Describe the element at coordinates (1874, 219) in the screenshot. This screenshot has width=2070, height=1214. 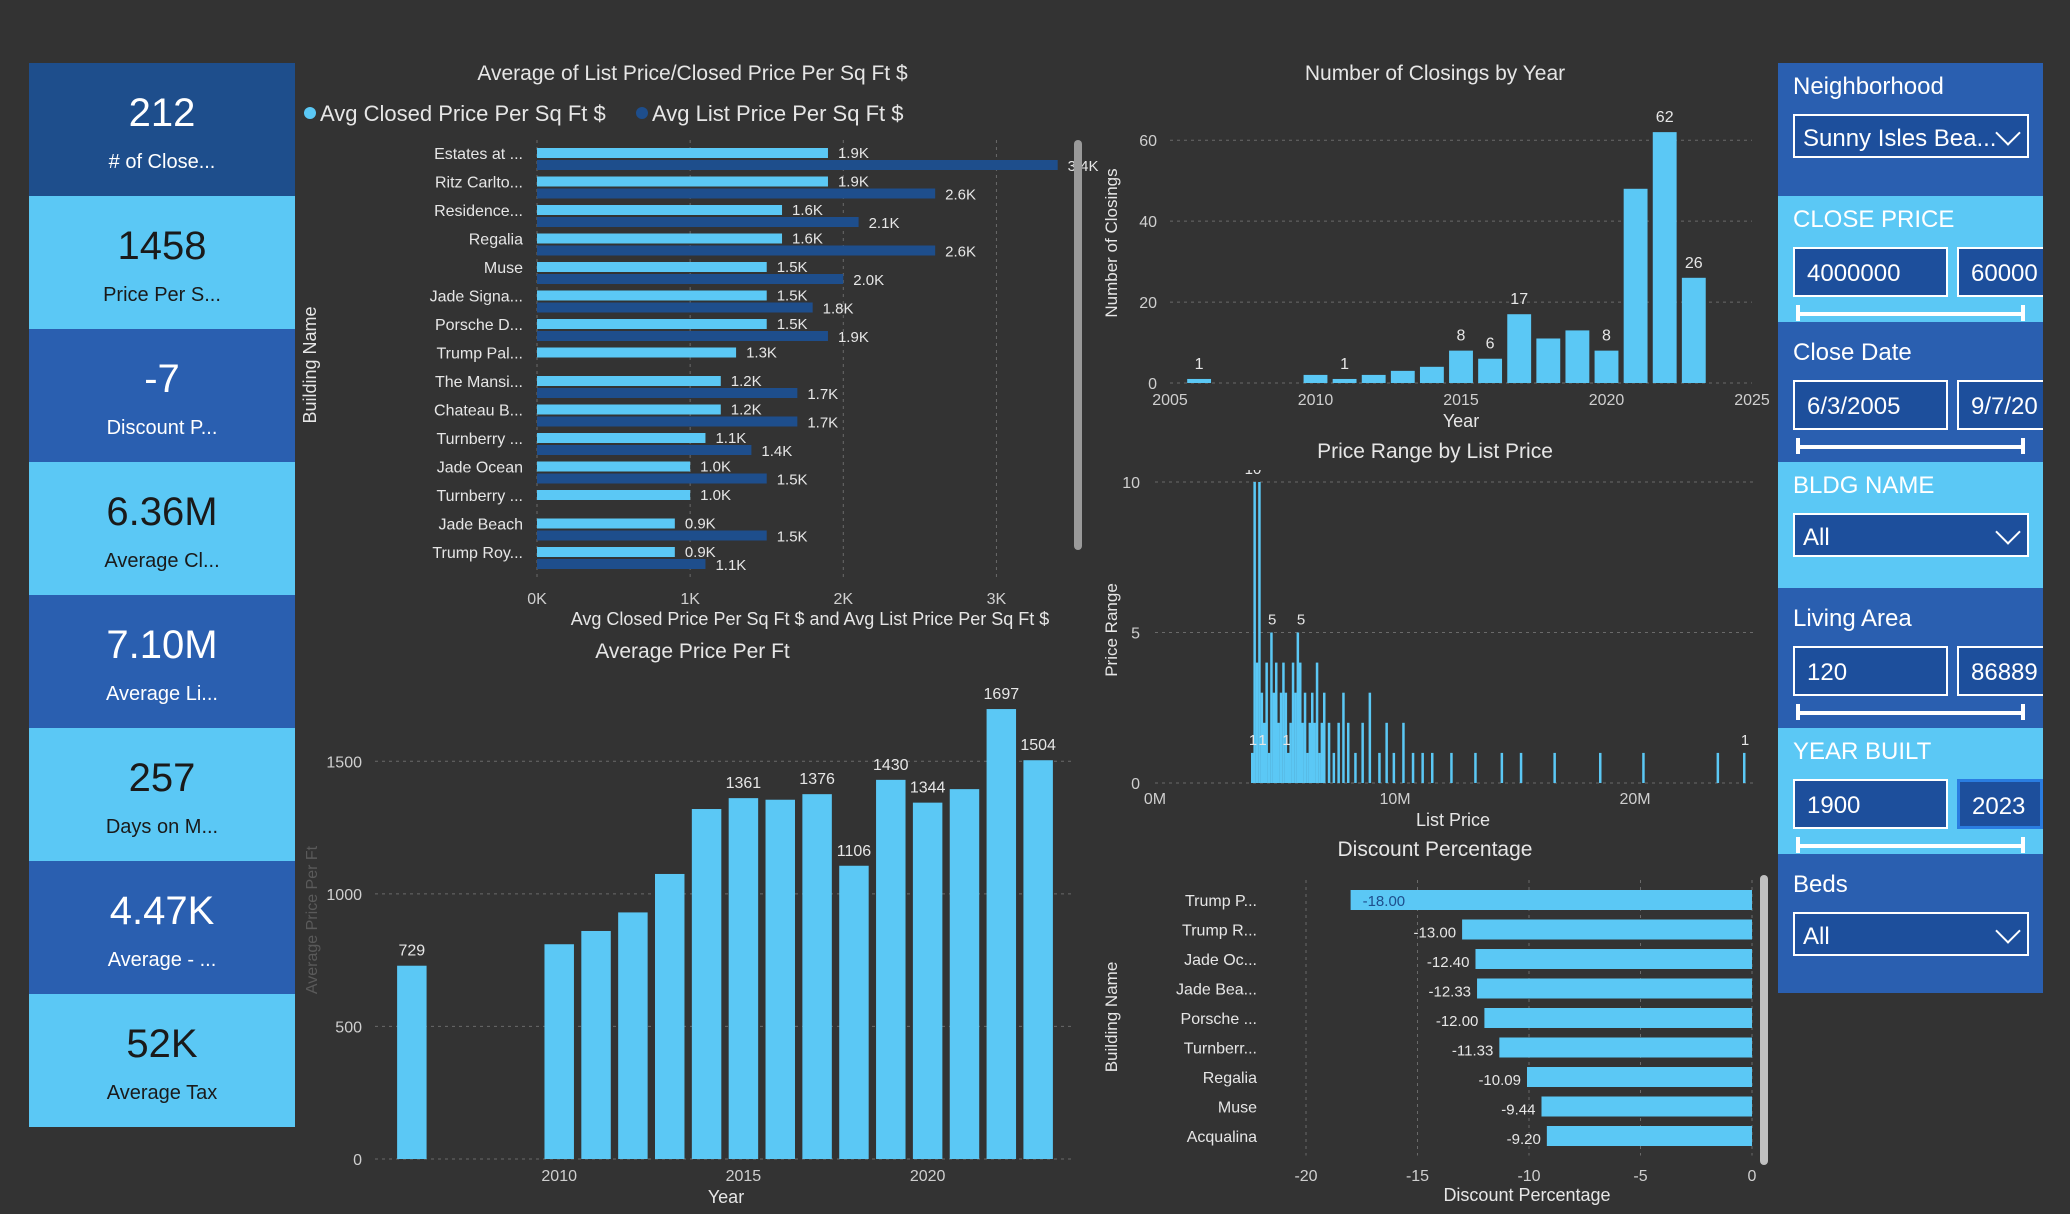
I see `slicer-title: CLOSE PRICE` at that location.